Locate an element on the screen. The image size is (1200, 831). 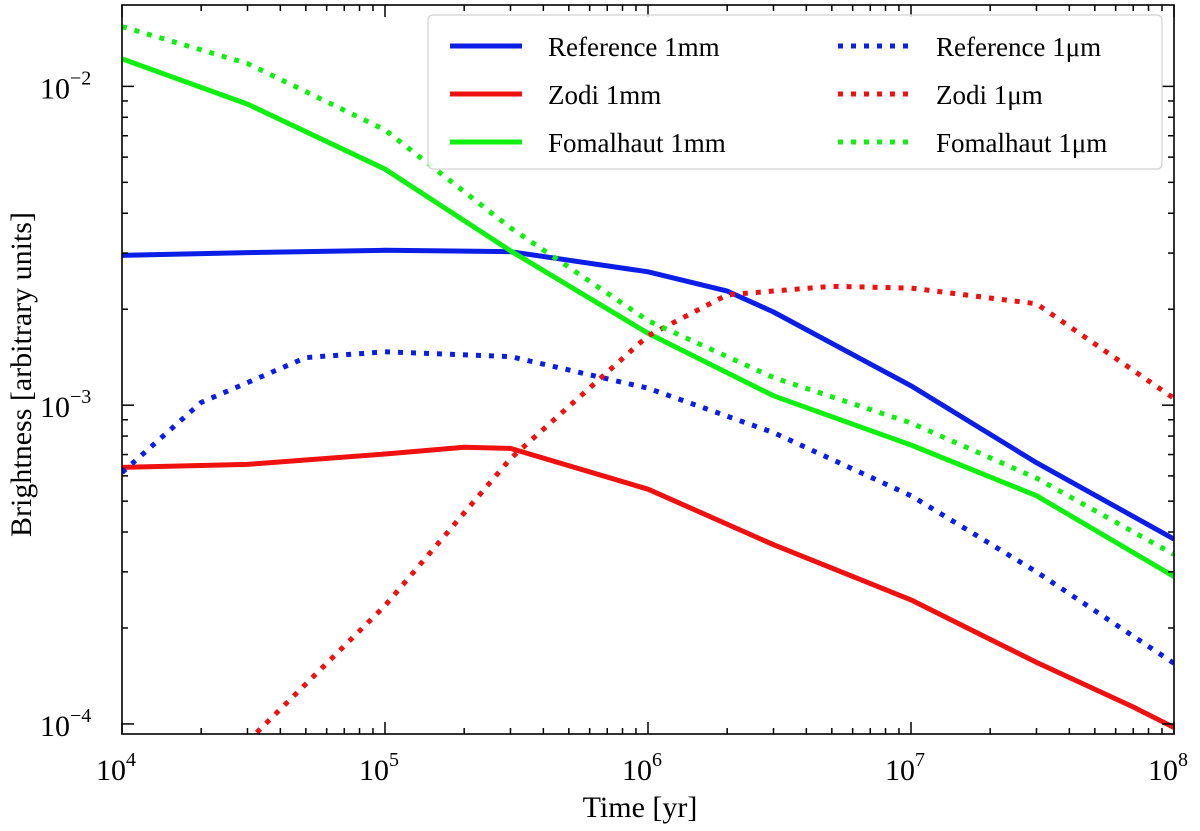
x-tick-label: 10⁷ is located at coordinates (905, 768).